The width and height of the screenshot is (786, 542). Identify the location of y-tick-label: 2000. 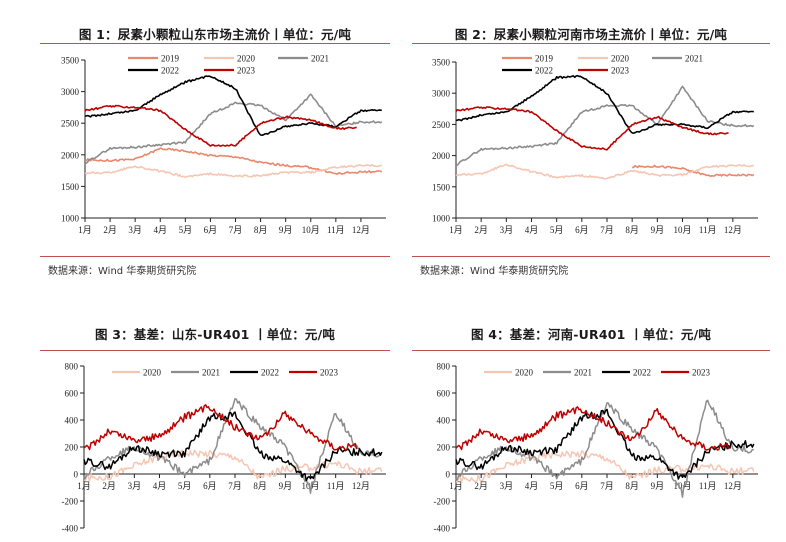
(441, 156).